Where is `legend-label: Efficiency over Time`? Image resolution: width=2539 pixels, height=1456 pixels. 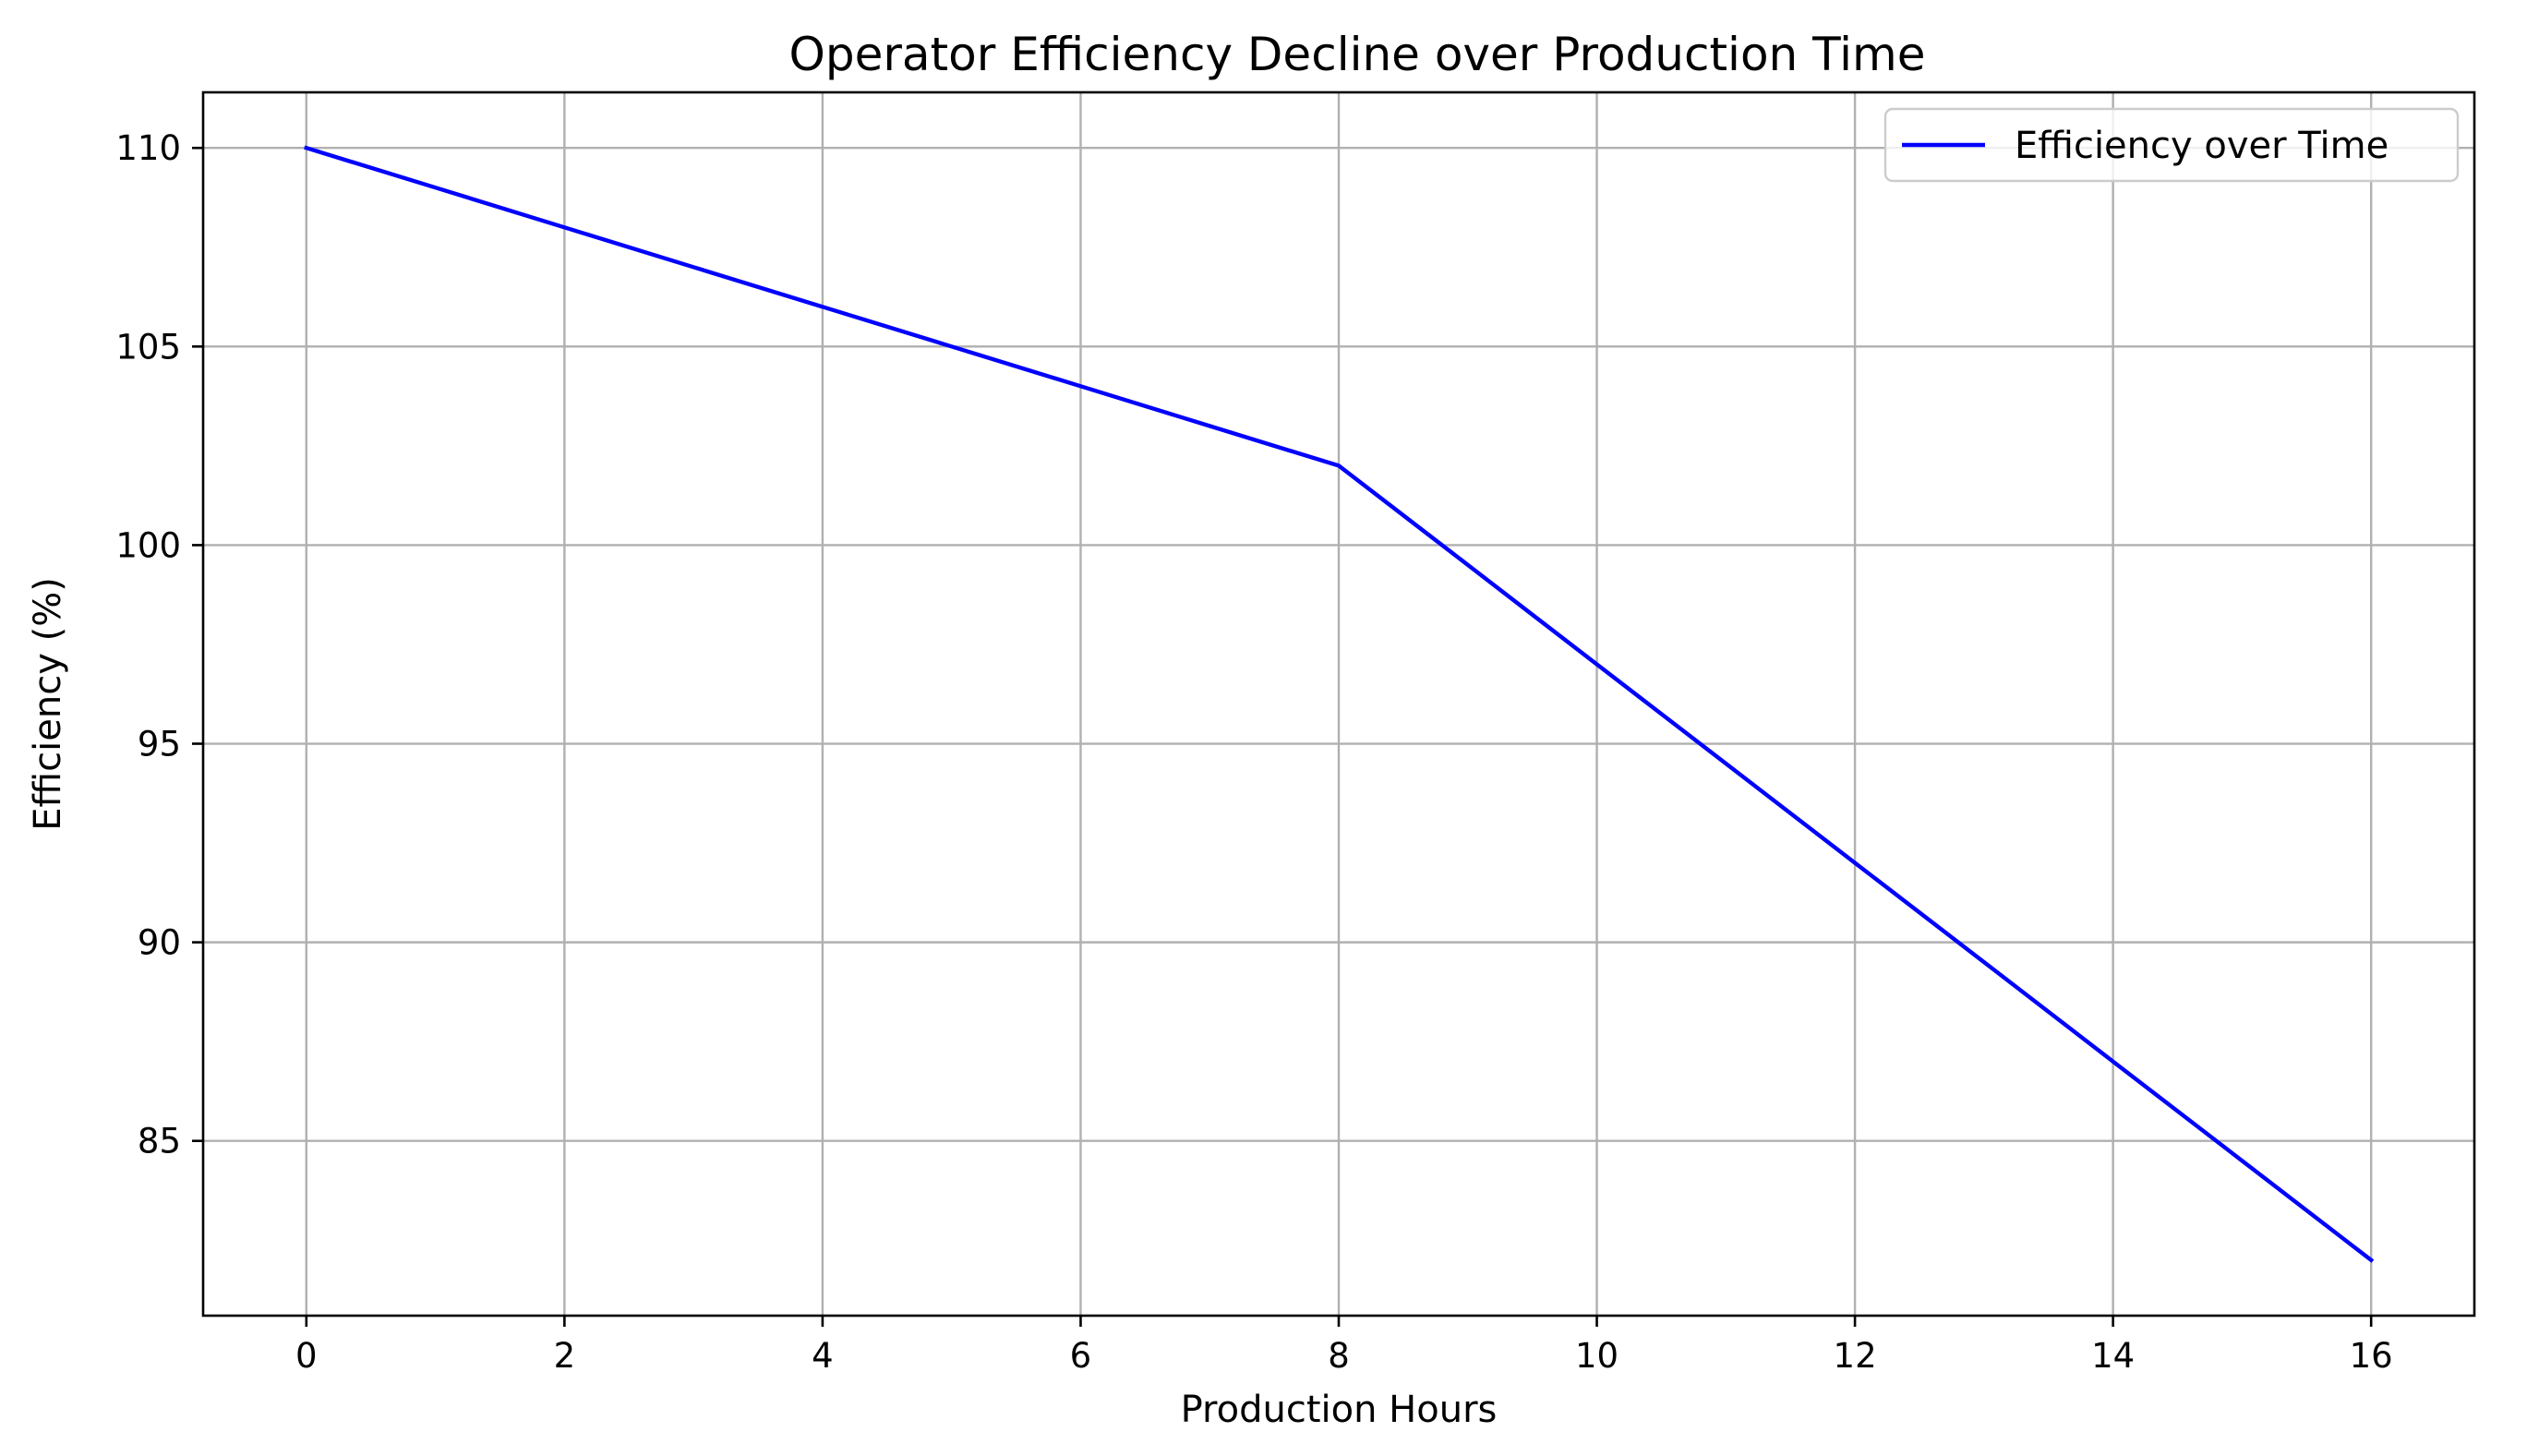 legend-label: Efficiency over Time is located at coordinates (2202, 146).